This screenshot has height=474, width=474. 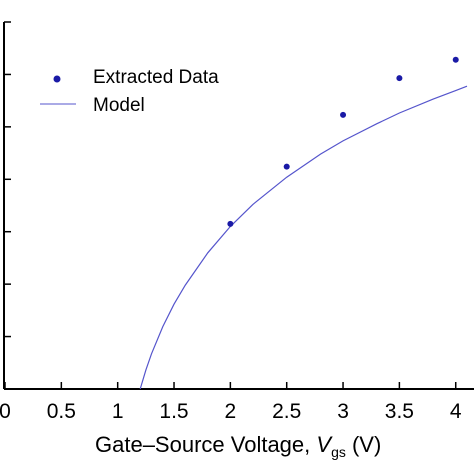 I want to click on x-tick-label: 3.5, so click(x=399, y=411).